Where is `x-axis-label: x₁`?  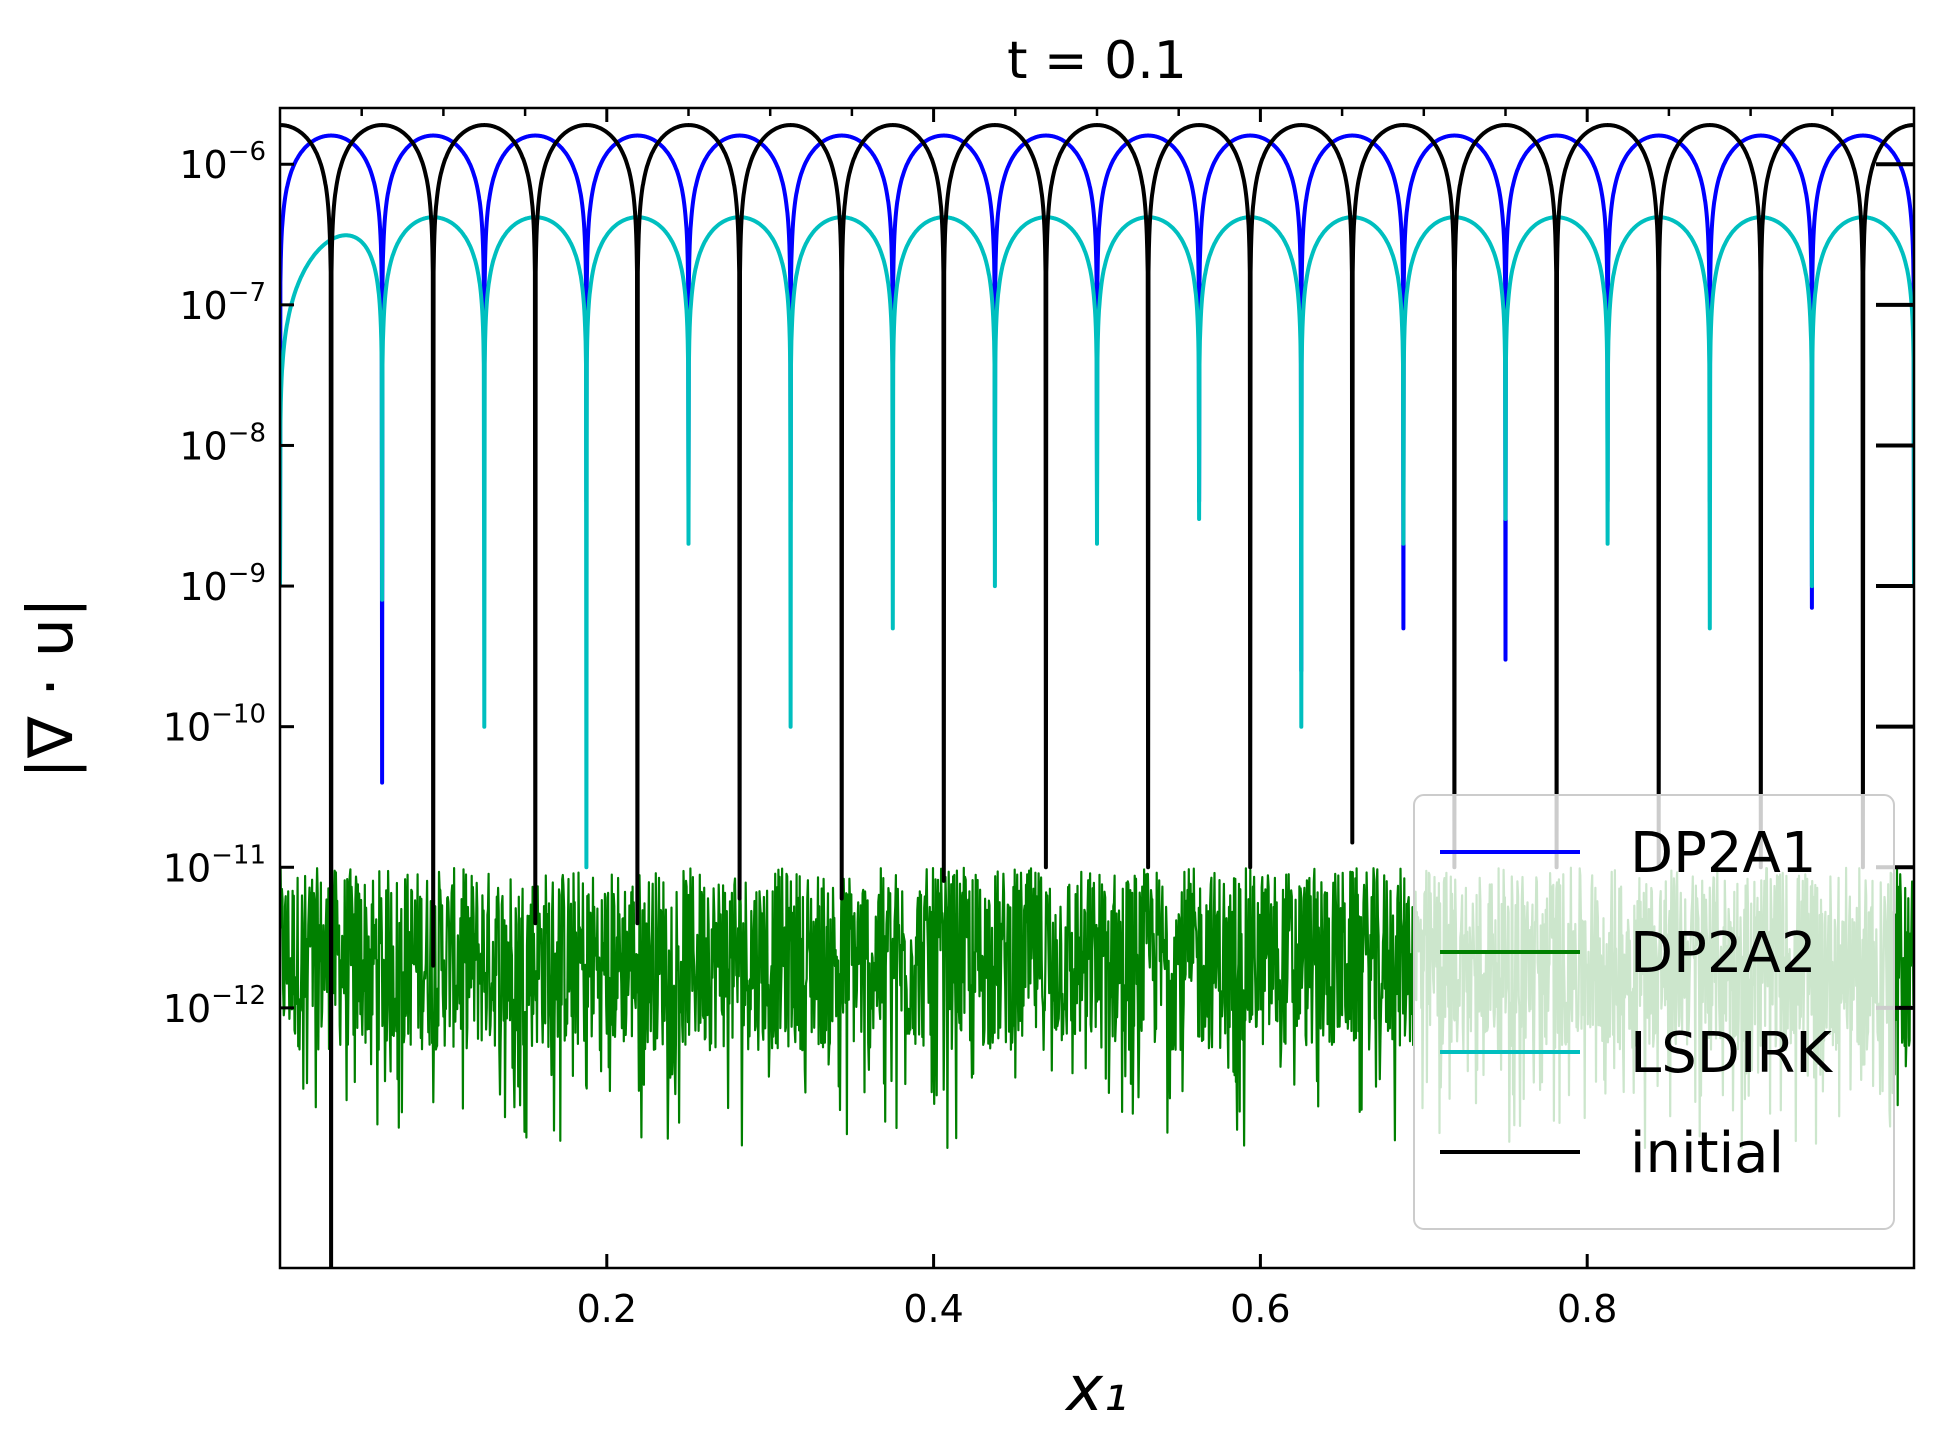 x-axis-label: x₁ is located at coordinates (1096, 1388).